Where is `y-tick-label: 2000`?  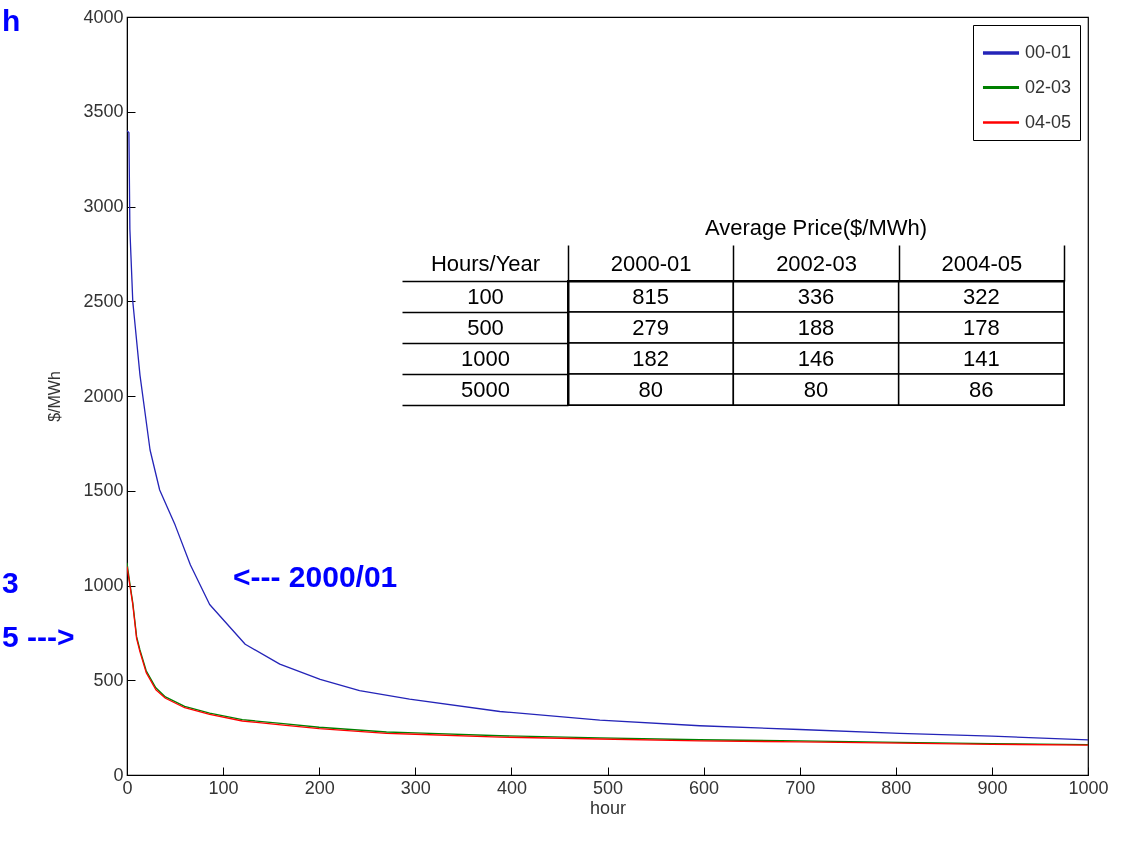 y-tick-label: 2000 is located at coordinates (103, 395).